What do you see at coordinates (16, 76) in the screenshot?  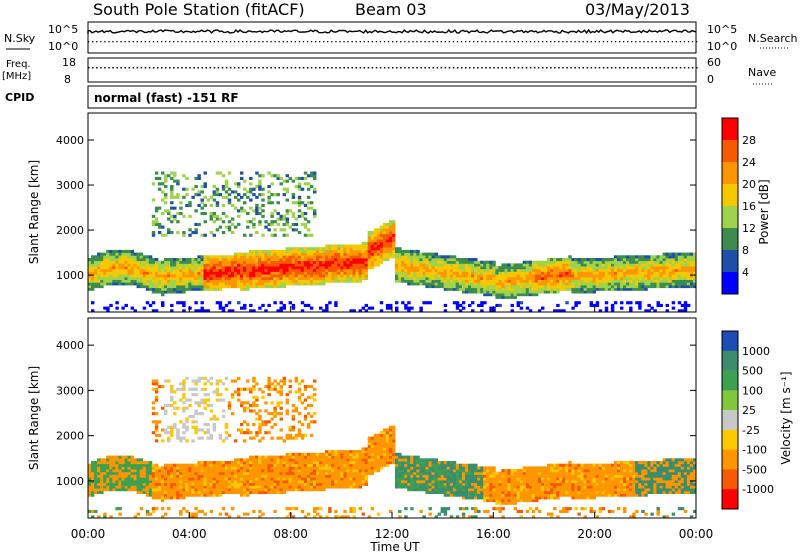 I see `freq-unit: [MHz]` at bounding box center [16, 76].